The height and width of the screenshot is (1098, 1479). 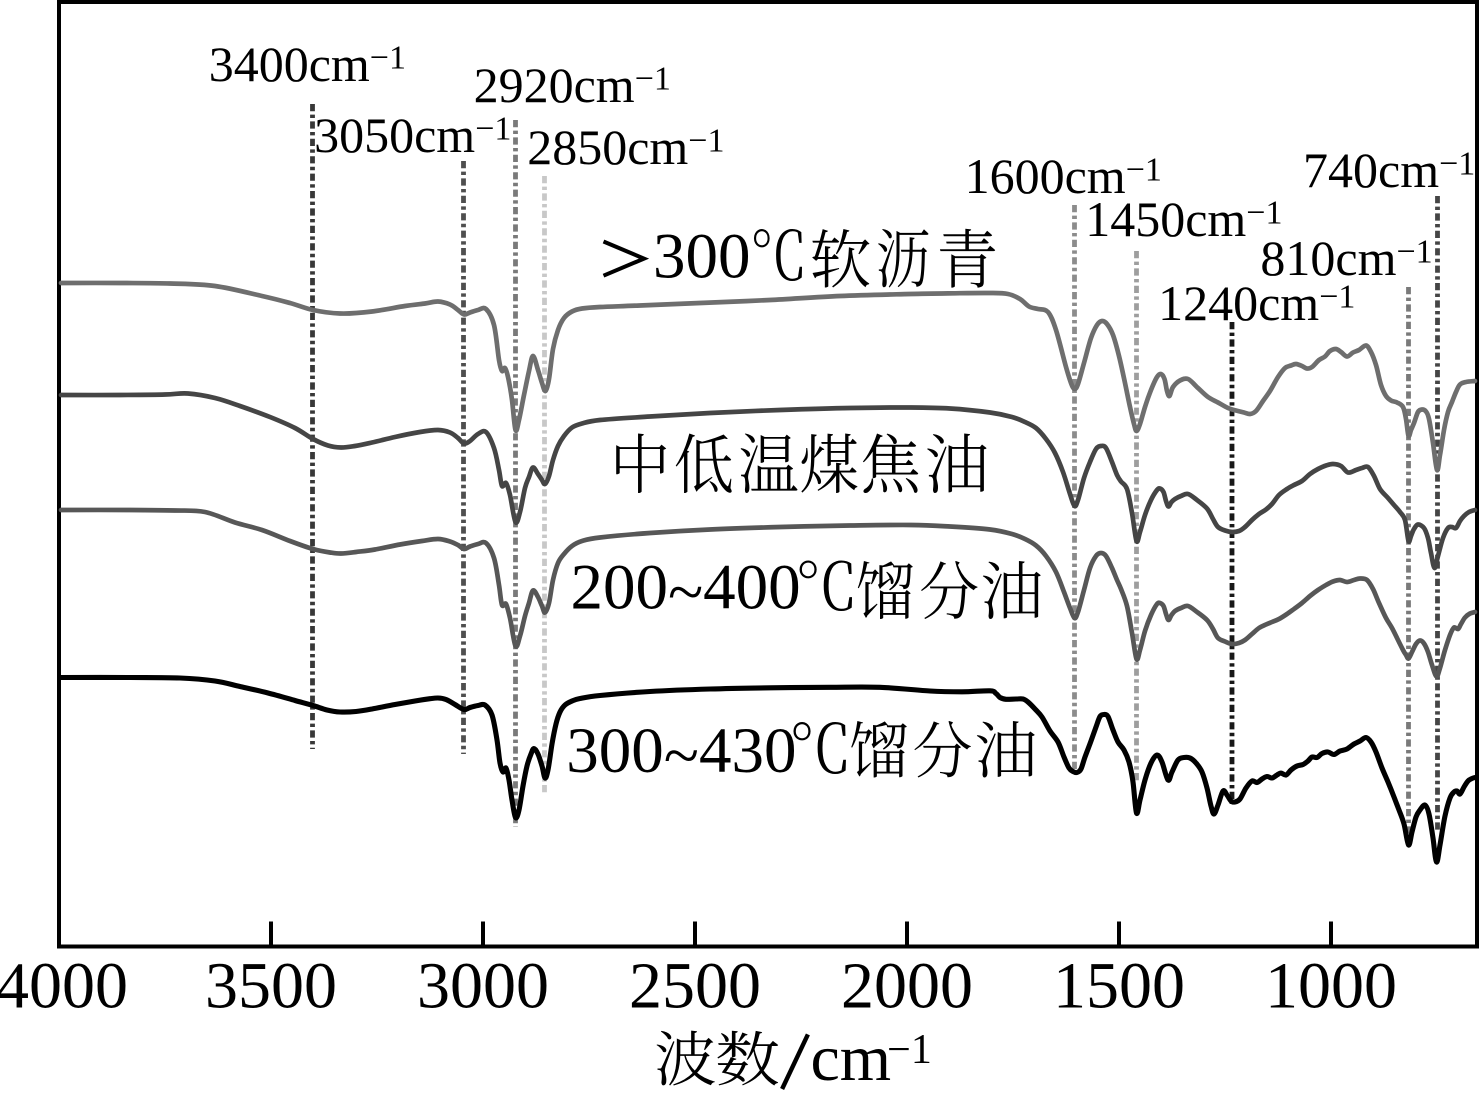 I want to click on svg-text: 3000, so click(x=483, y=986).